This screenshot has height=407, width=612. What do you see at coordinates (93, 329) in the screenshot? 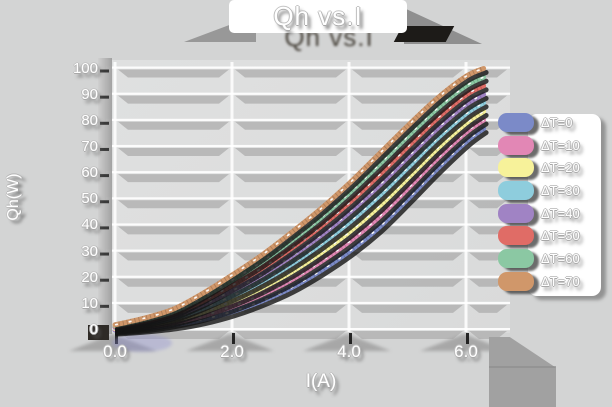
I see `y-tick-label-0: 0` at bounding box center [93, 329].